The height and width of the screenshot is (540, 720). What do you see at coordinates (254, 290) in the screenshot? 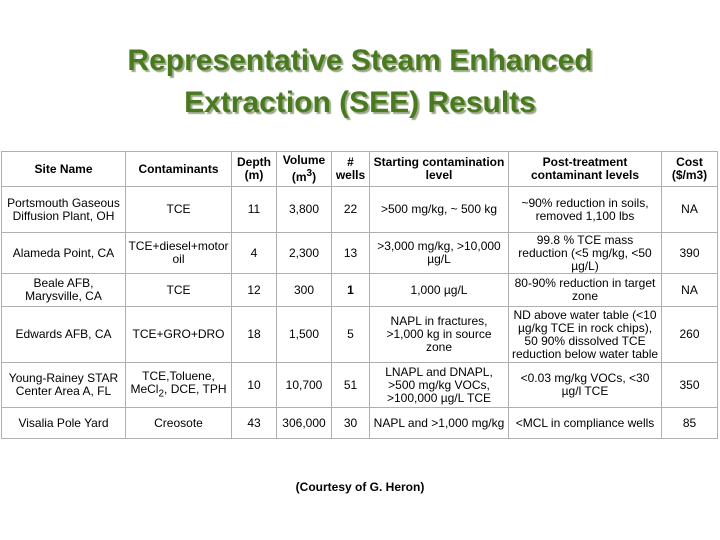
I see `cell-depth: 12` at bounding box center [254, 290].